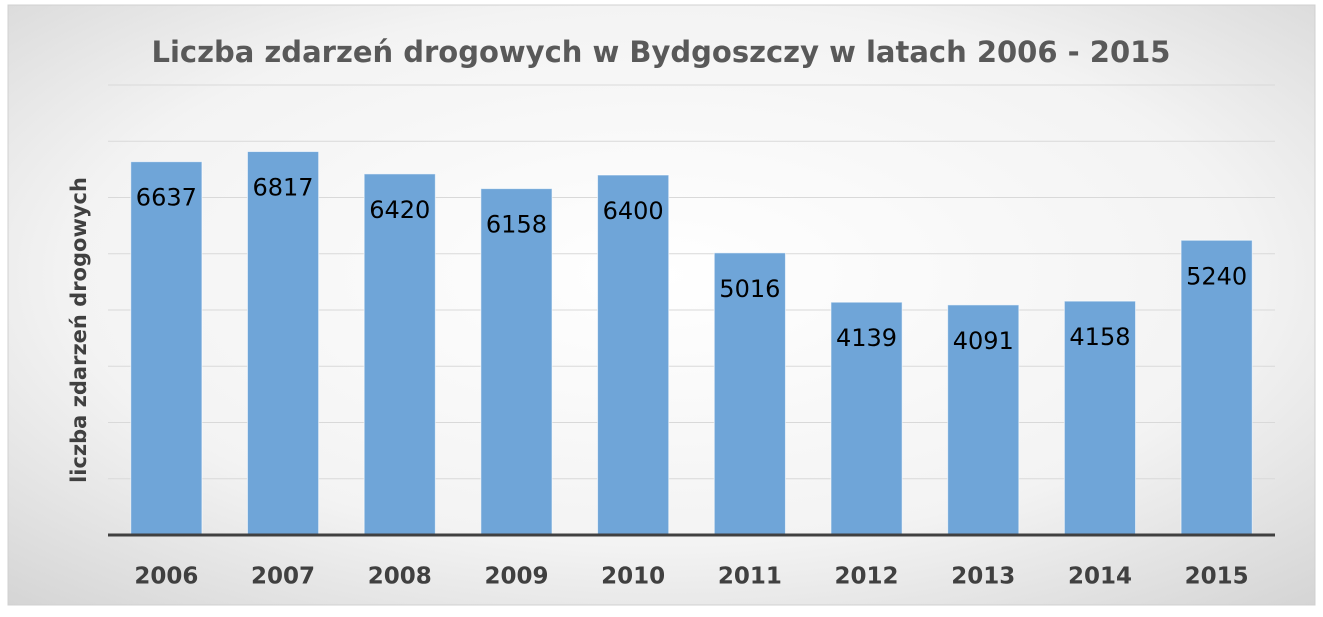 The height and width of the screenshot is (617, 1323). I want to click on data-label: 5240, so click(1216, 276).